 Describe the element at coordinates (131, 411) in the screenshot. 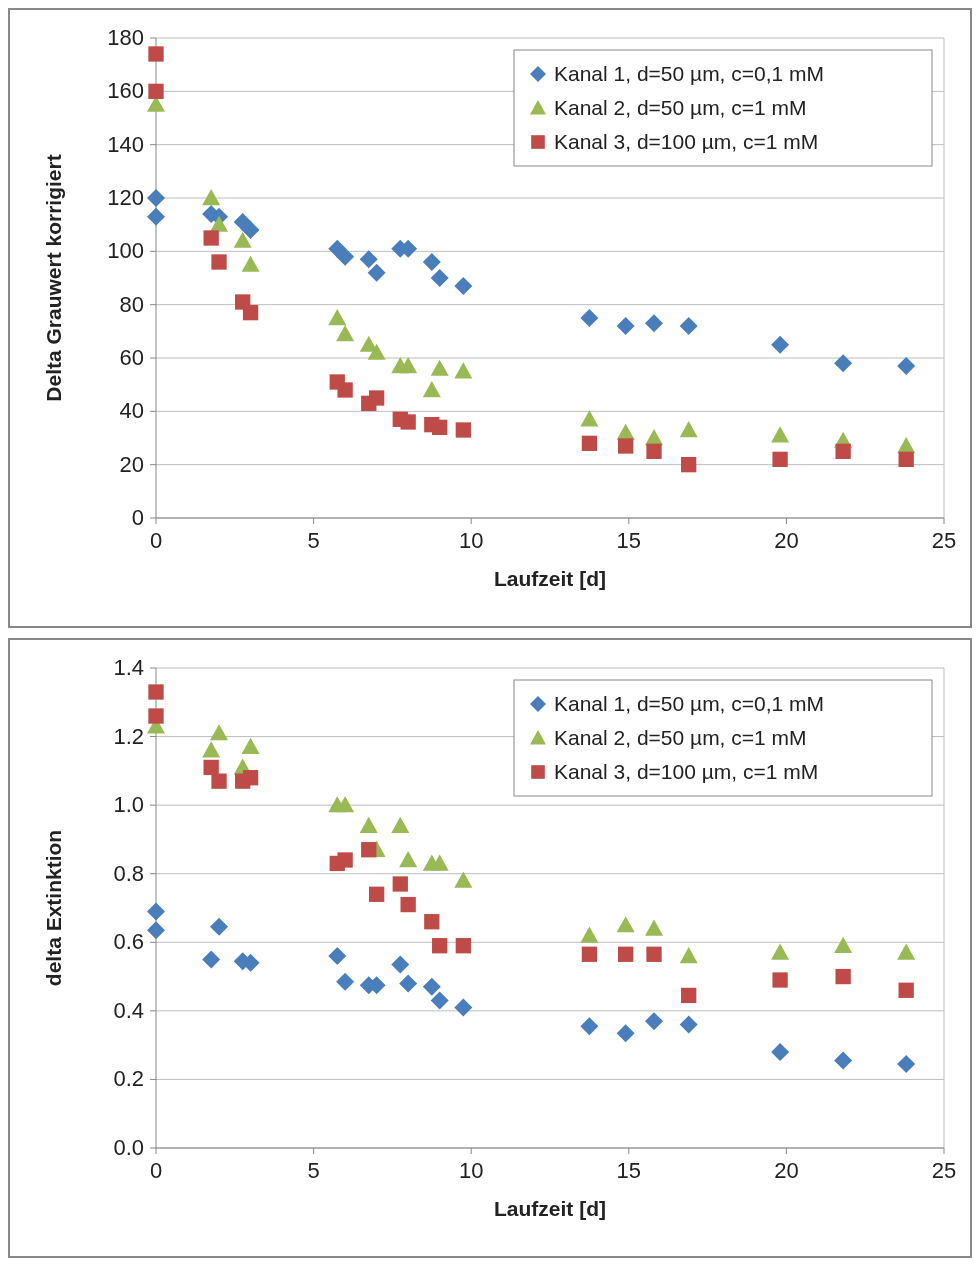

I see `y-tick-label: 40` at that location.